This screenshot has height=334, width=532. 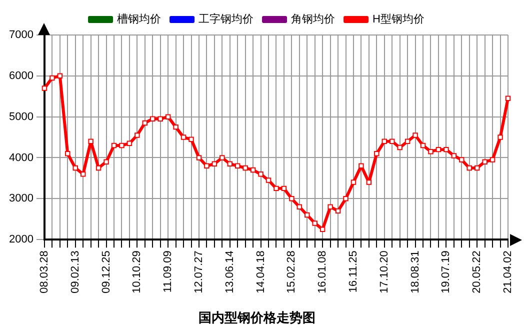 I want to click on x-tick-label: 11.09.09, so click(x=168, y=271).